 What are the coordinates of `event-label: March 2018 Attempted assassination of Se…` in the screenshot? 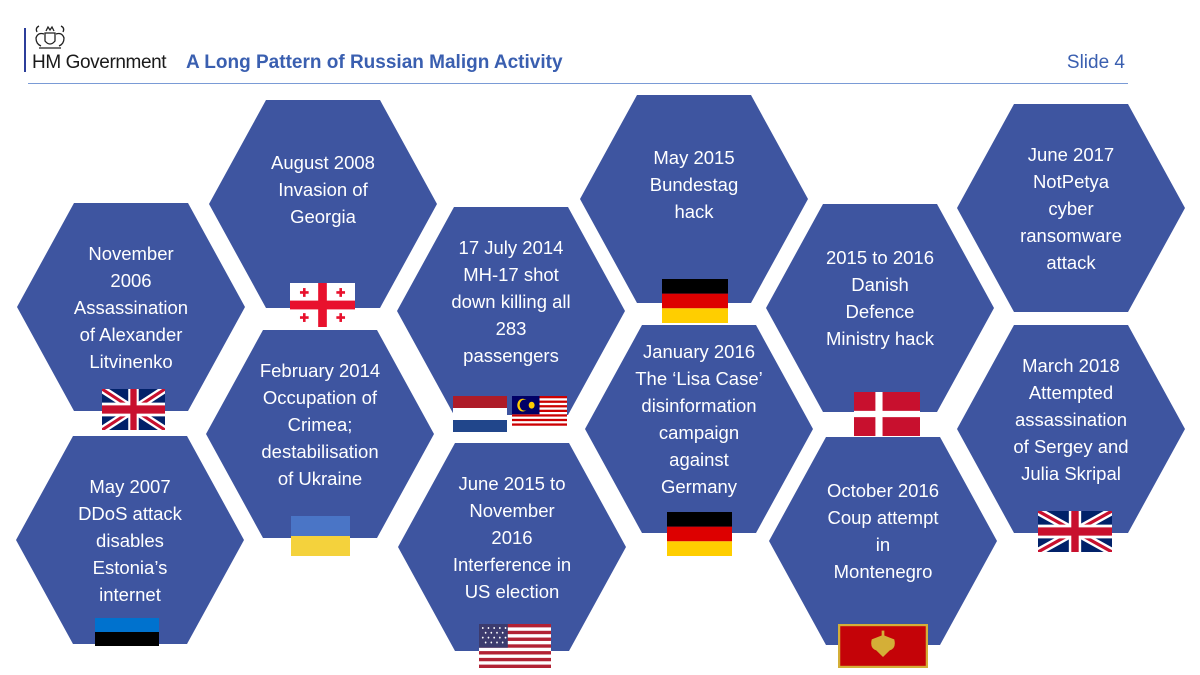 It's located at (1071, 419).